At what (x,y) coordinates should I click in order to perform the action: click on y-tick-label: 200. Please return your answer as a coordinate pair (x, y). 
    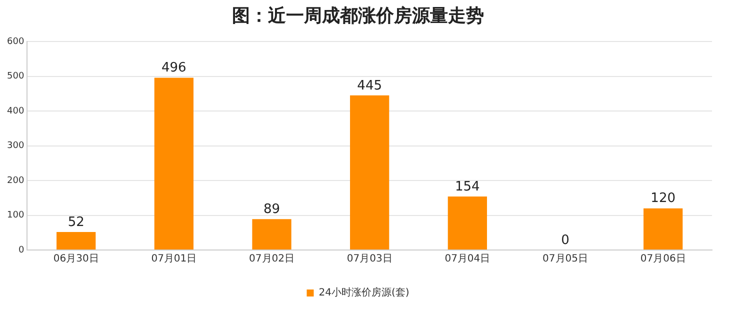
    Looking at the image, I should click on (15, 181).